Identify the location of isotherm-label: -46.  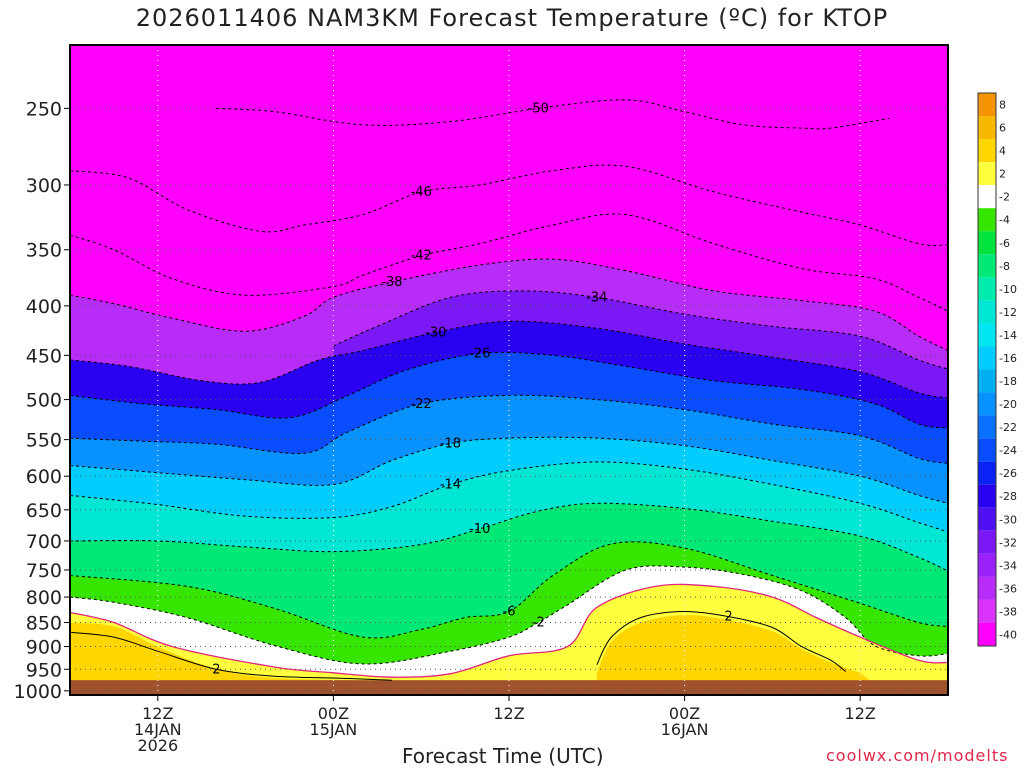
(421, 192).